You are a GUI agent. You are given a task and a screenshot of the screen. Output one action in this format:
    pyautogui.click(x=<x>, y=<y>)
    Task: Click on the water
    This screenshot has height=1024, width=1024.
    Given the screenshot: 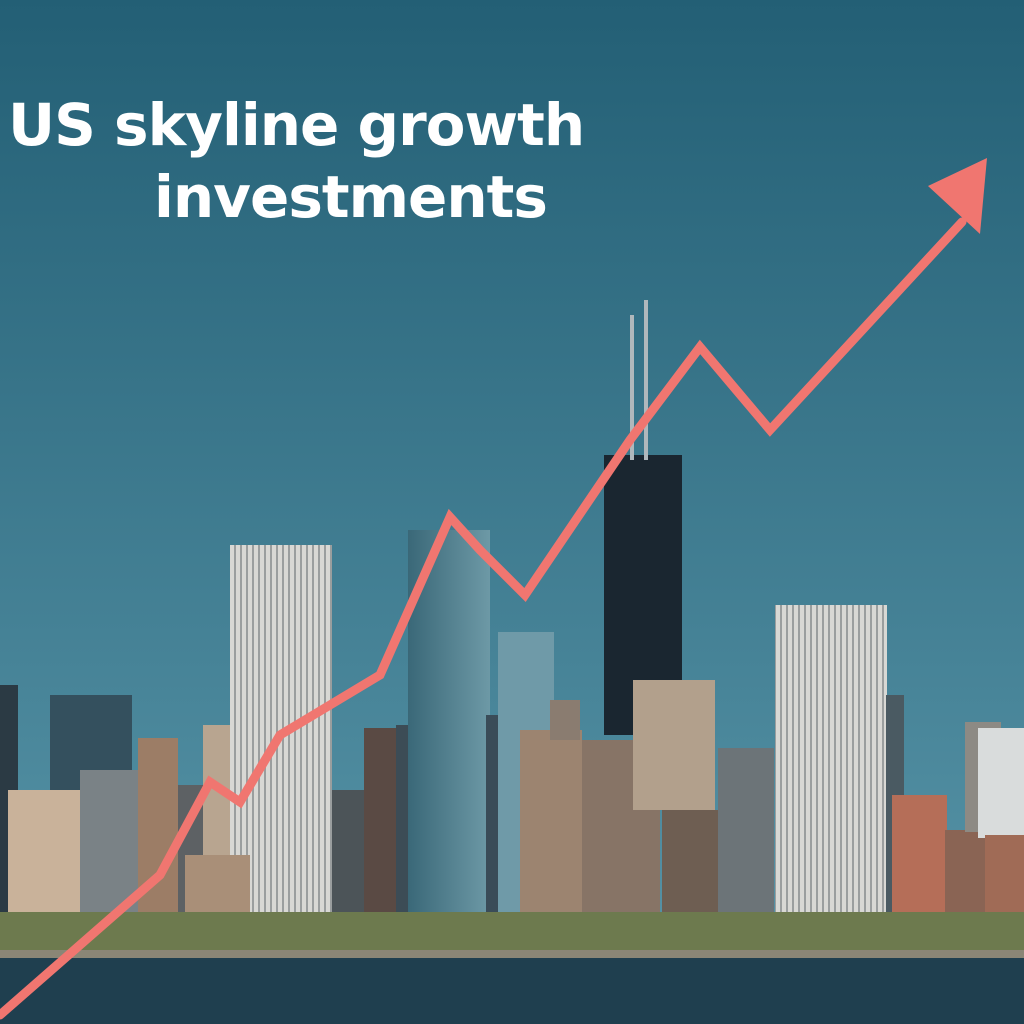 What is the action you would take?
    pyautogui.click(x=512, y=991)
    